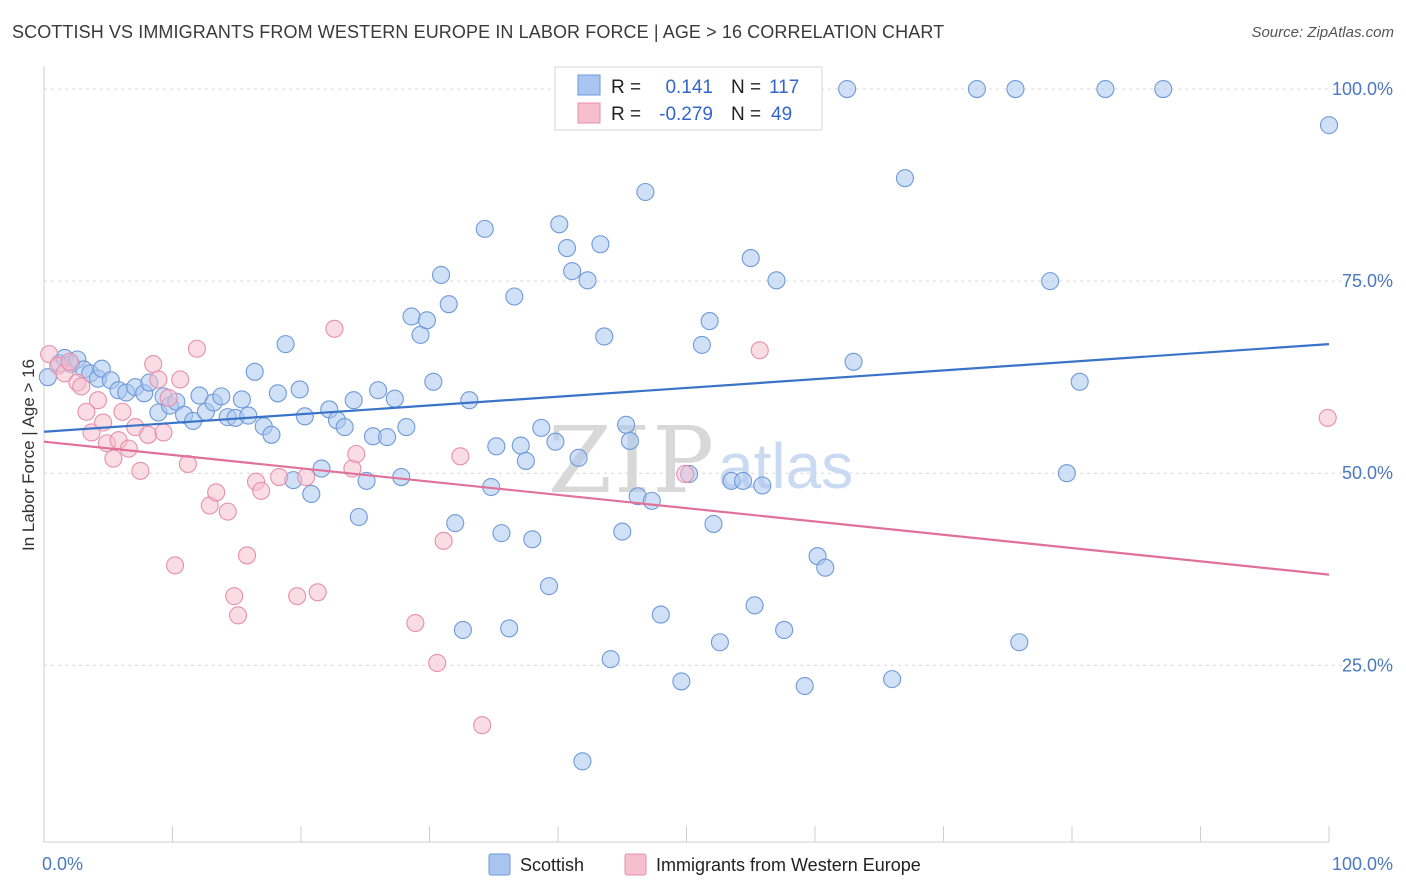 Image resolution: width=1406 pixels, height=892 pixels. What do you see at coordinates (589, 85) in the screenshot?
I see `stats-swatch-scottish` at bounding box center [589, 85].